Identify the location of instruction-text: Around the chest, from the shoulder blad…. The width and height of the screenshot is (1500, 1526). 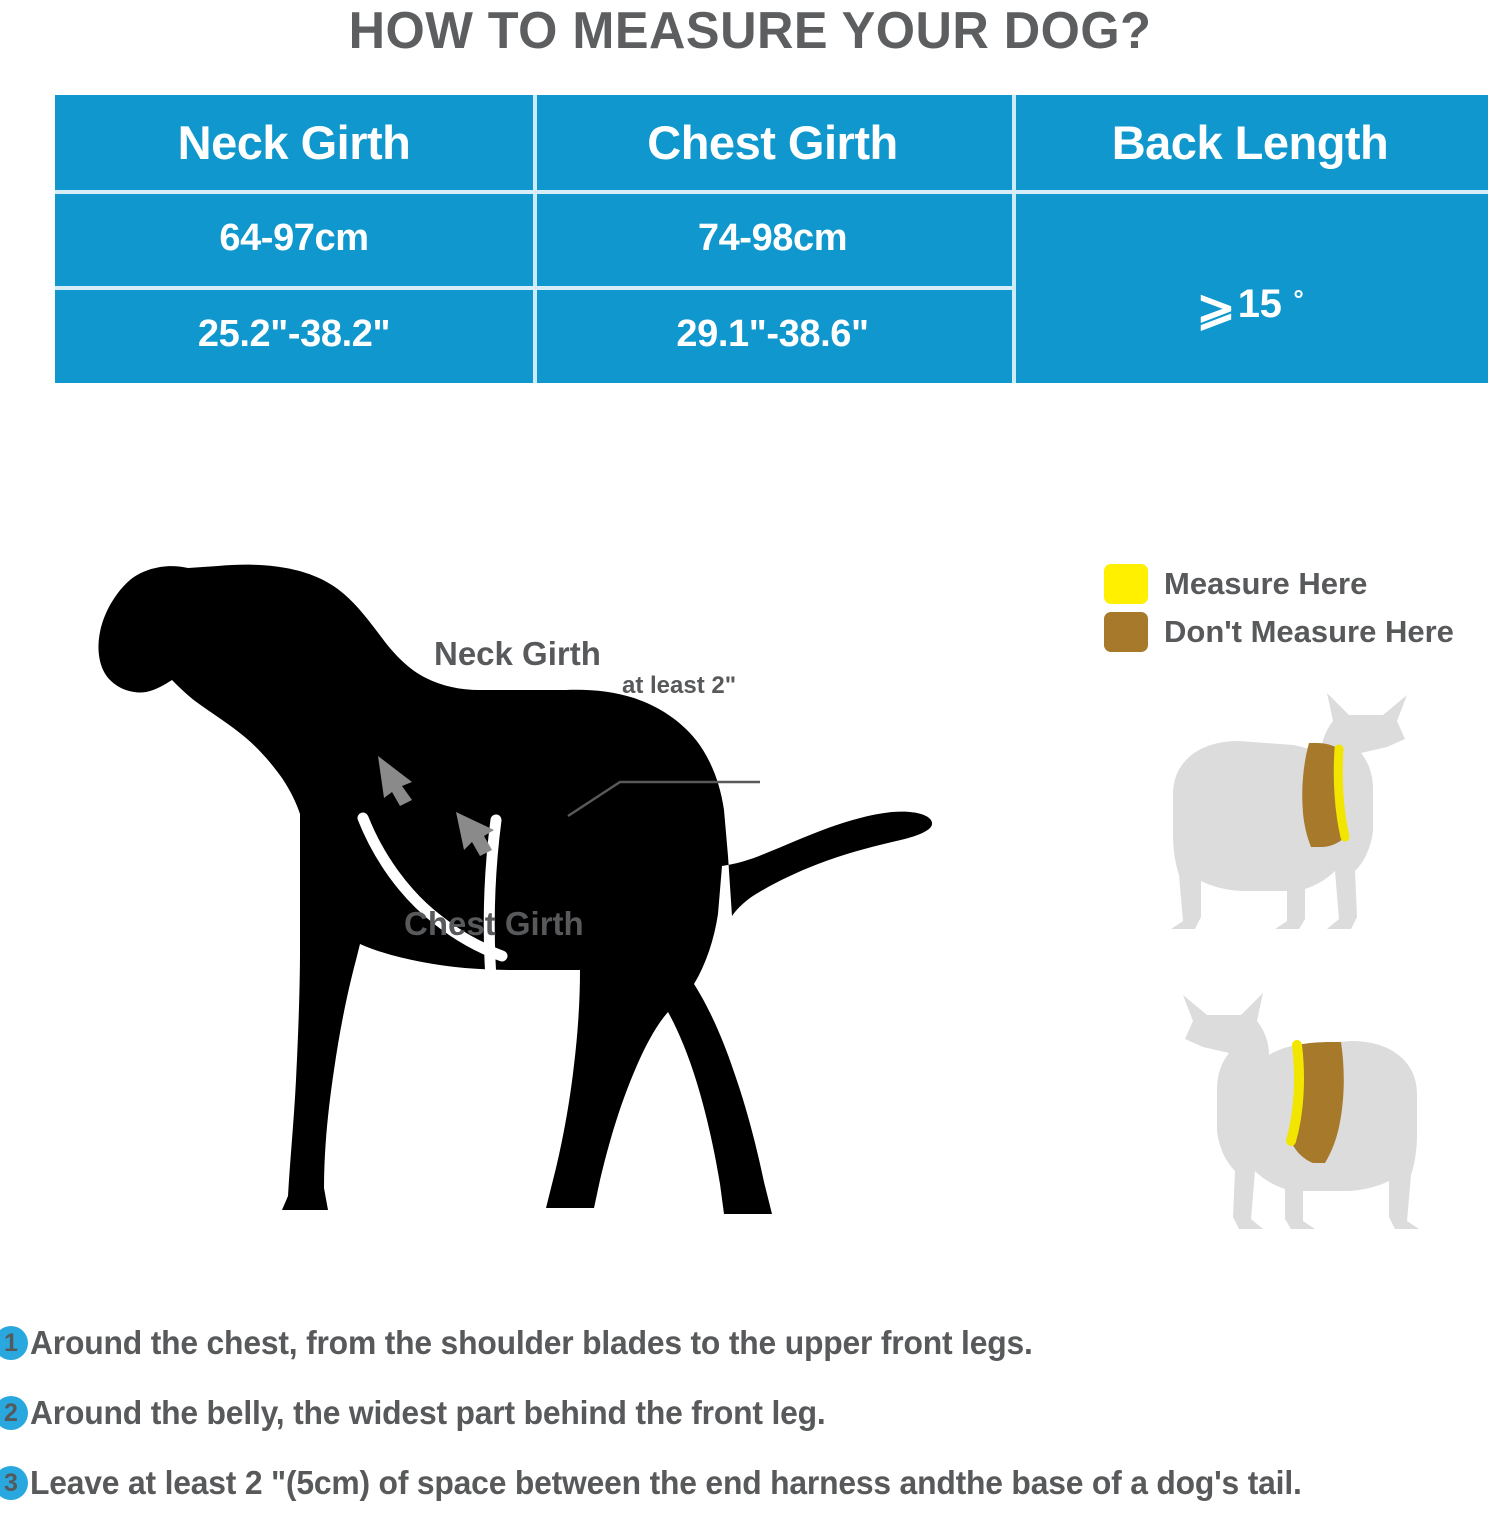
(531, 1342).